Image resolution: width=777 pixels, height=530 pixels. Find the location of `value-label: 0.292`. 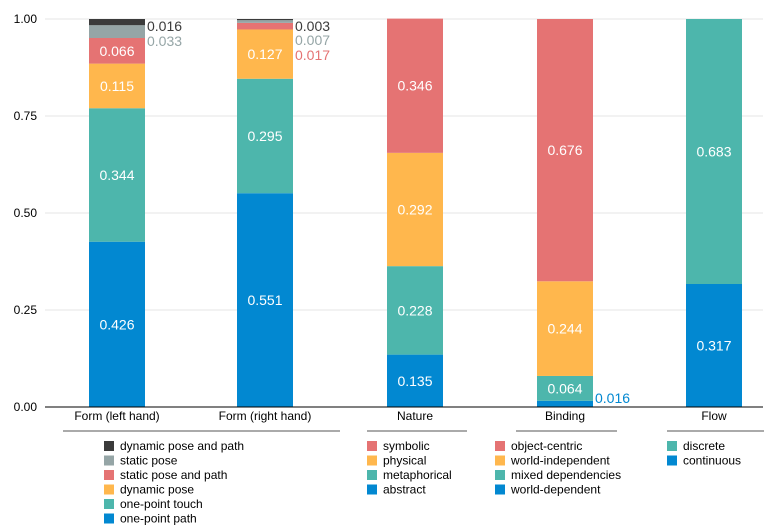

value-label: 0.292 is located at coordinates (414, 210).